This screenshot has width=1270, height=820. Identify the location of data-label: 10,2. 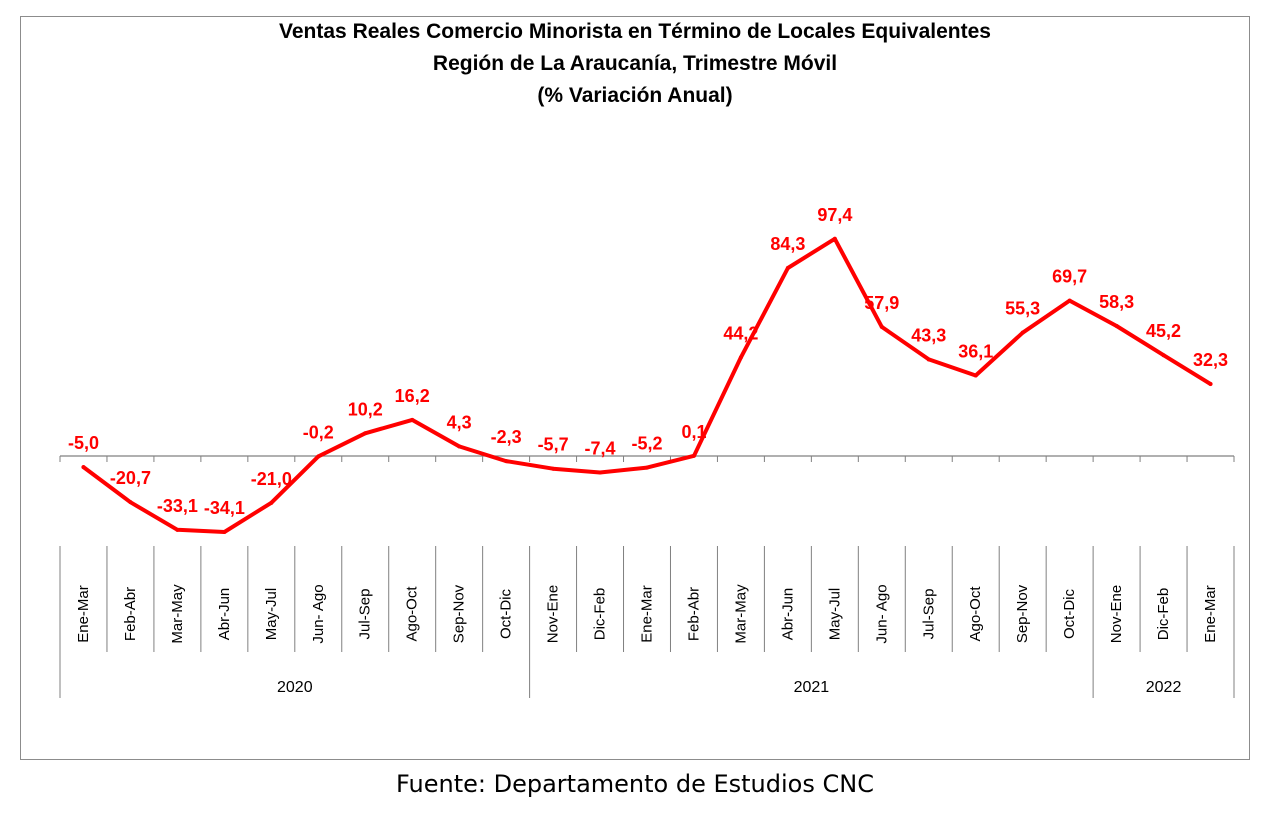
(365, 409).